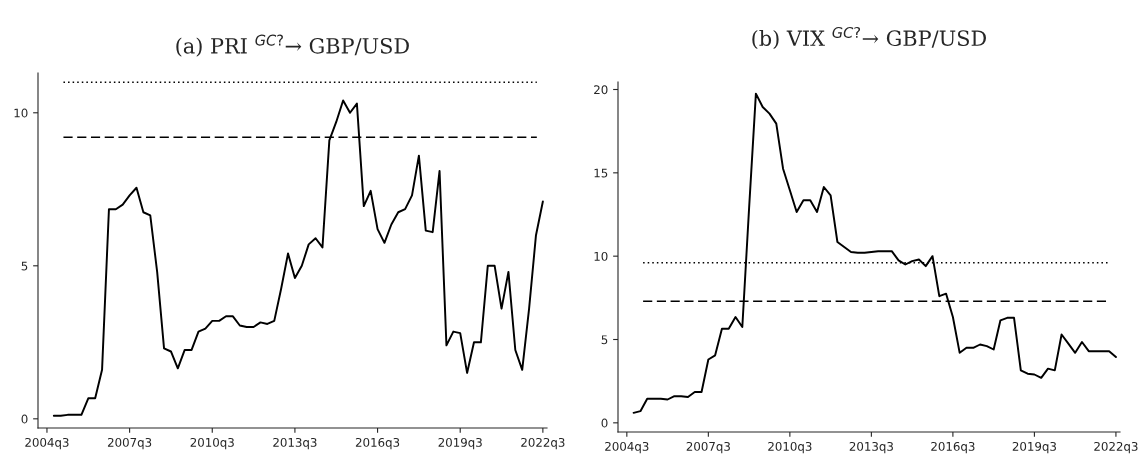  I want to click on chart-title: (b) VIX $^{GC?}$→ GBP/USD, so click(869, 37).